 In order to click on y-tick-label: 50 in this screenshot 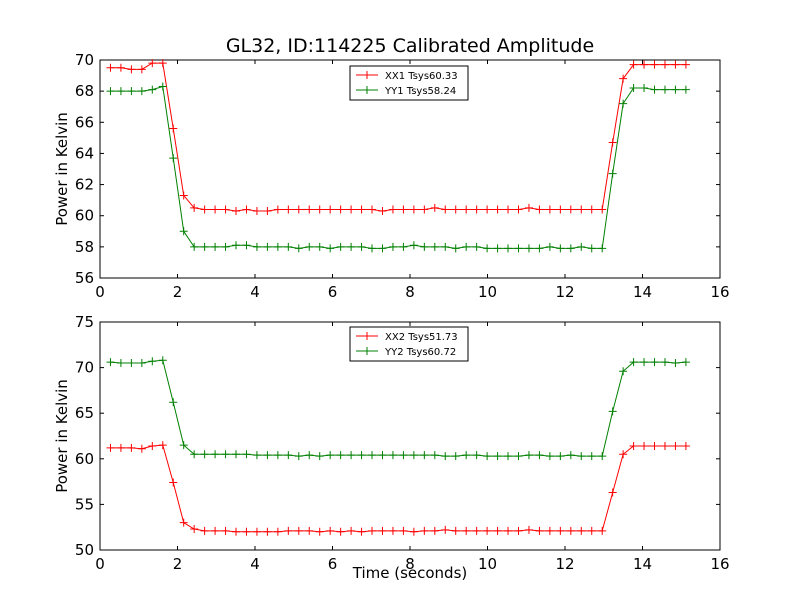, I will do `click(84, 550)`.